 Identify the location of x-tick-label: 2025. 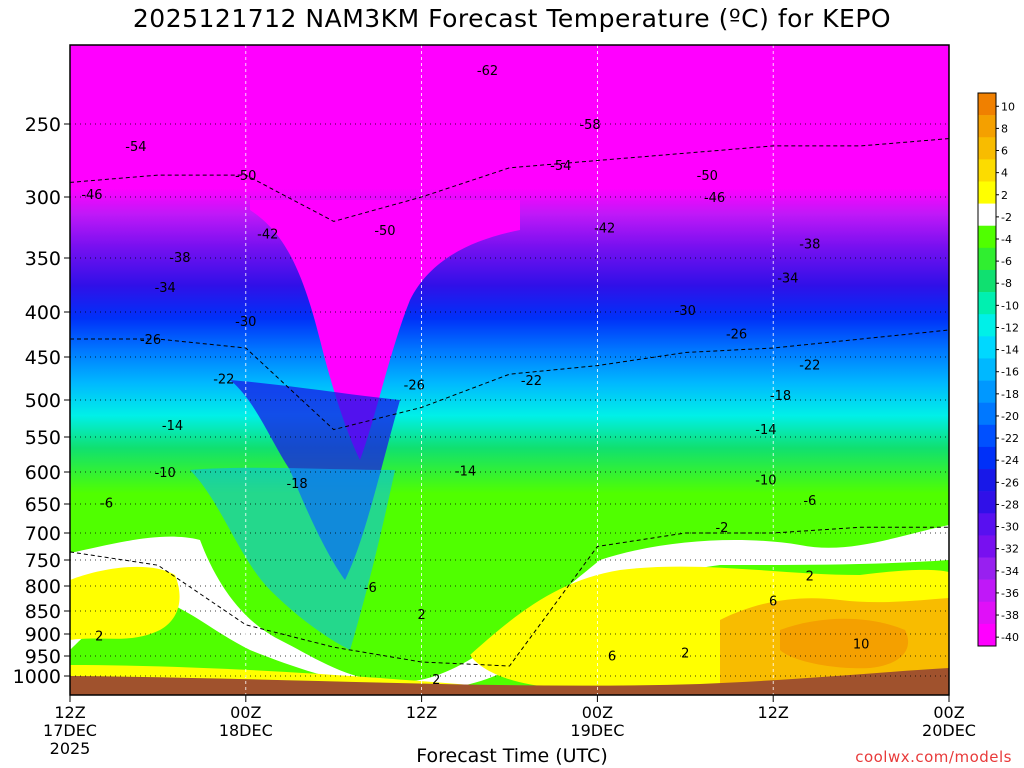
(70, 748).